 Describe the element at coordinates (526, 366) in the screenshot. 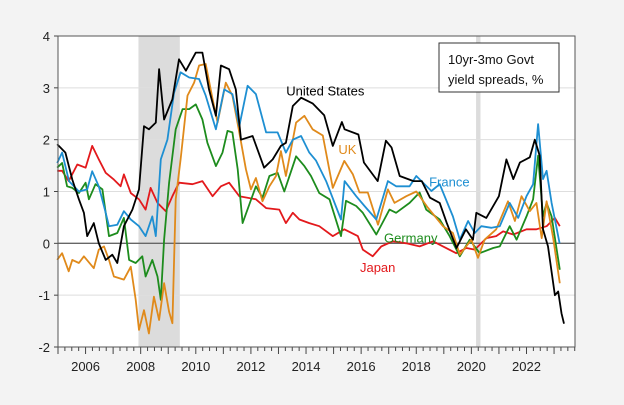

I see `x-tick-label: 2022` at that location.